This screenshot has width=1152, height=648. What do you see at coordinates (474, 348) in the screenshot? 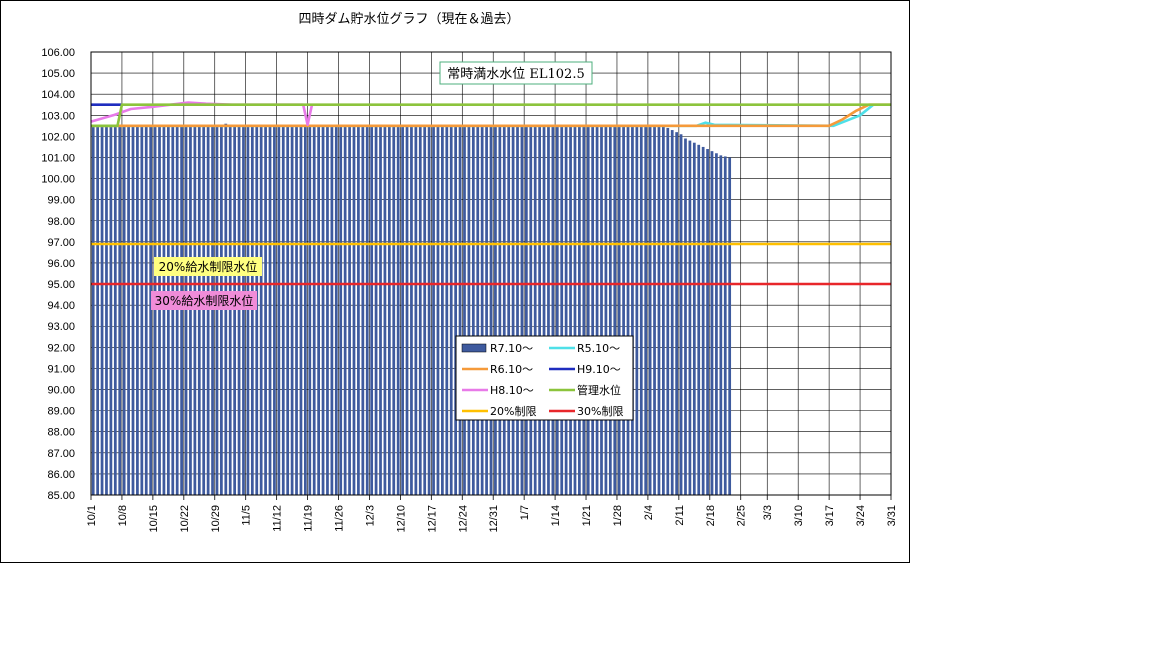
I see `legend-swatch` at bounding box center [474, 348].